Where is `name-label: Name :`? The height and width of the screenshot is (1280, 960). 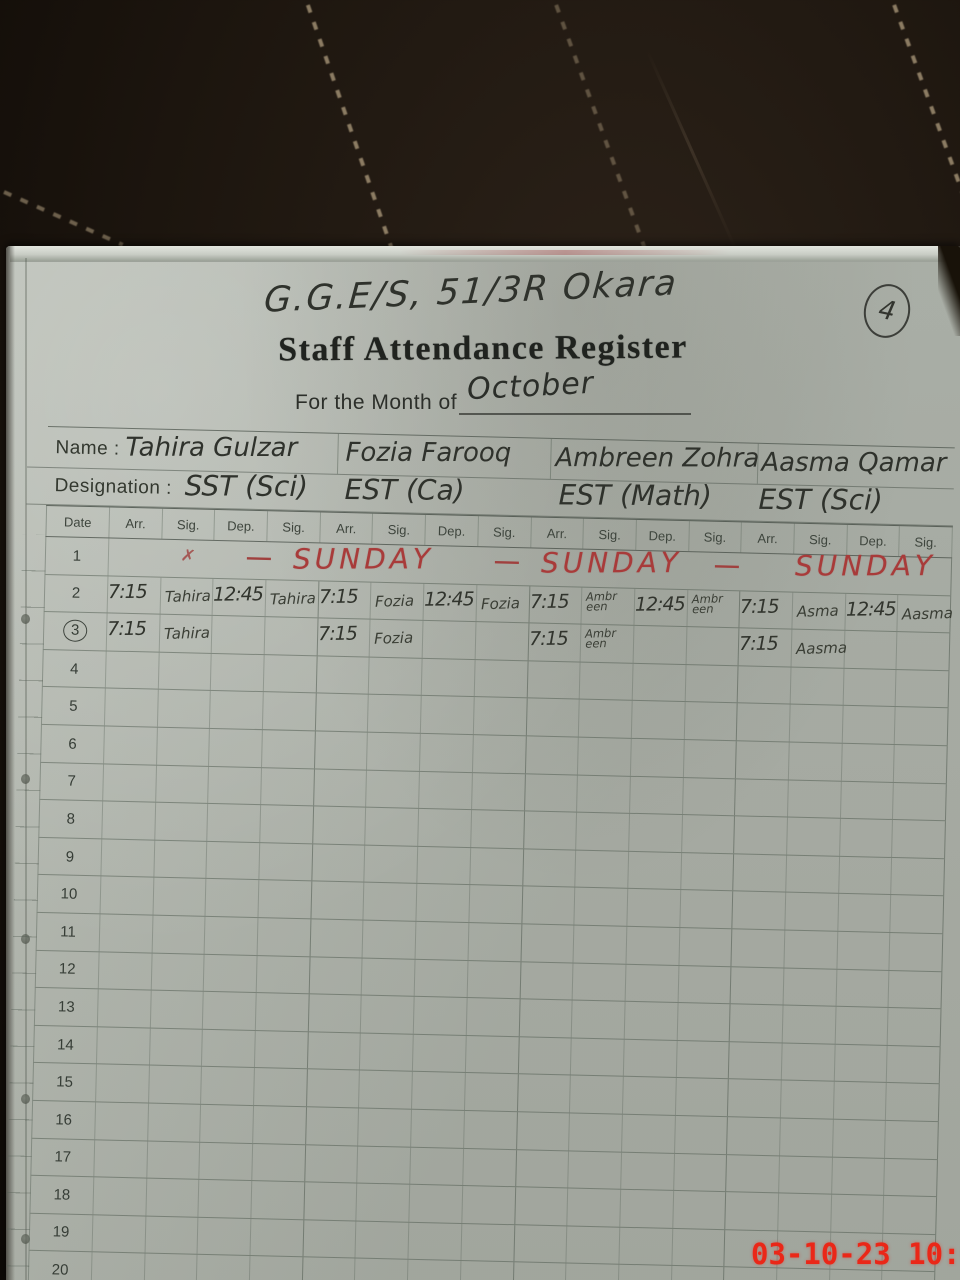 name-label: Name : is located at coordinates (87, 448).